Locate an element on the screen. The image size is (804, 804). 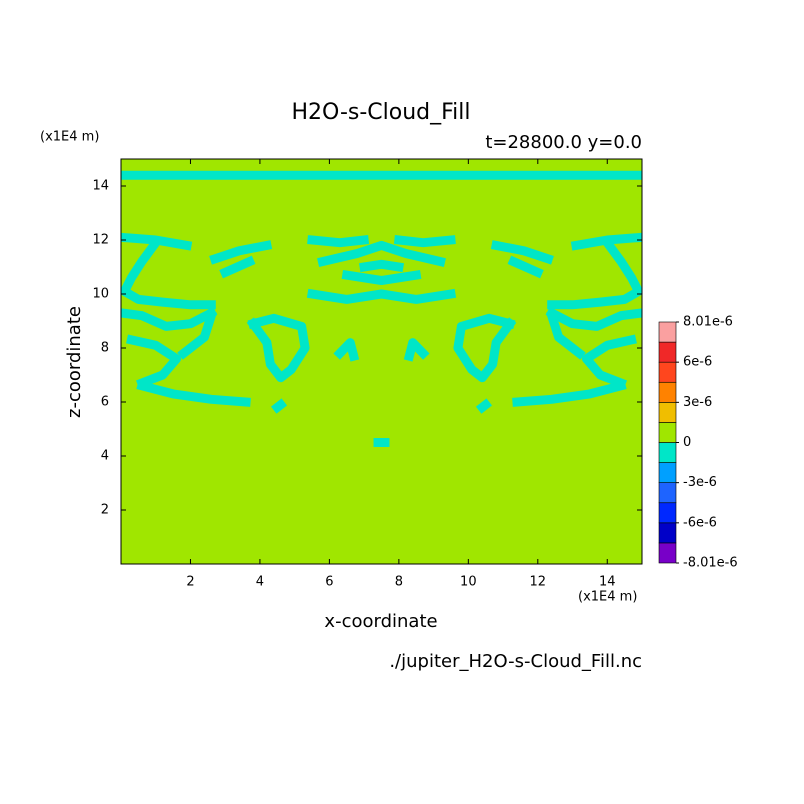
chart-subtitle: t=28800.0 y=0.0 is located at coordinates (563, 142).